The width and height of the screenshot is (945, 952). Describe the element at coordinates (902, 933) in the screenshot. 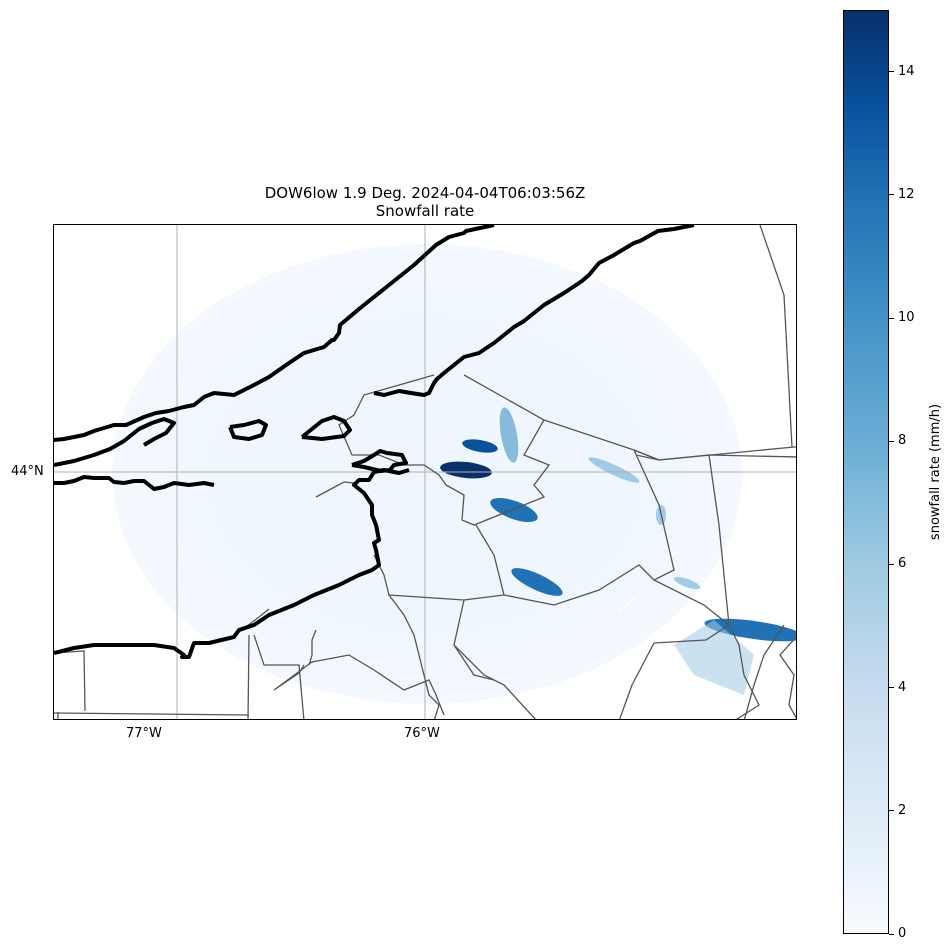

I see `colorbar-tick-label: 0` at that location.